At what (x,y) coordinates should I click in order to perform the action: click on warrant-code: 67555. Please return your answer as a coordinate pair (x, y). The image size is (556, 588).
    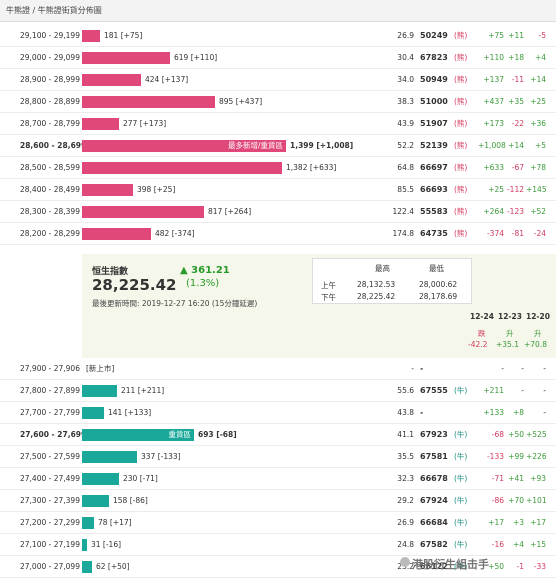
    Looking at the image, I should click on (434, 390).